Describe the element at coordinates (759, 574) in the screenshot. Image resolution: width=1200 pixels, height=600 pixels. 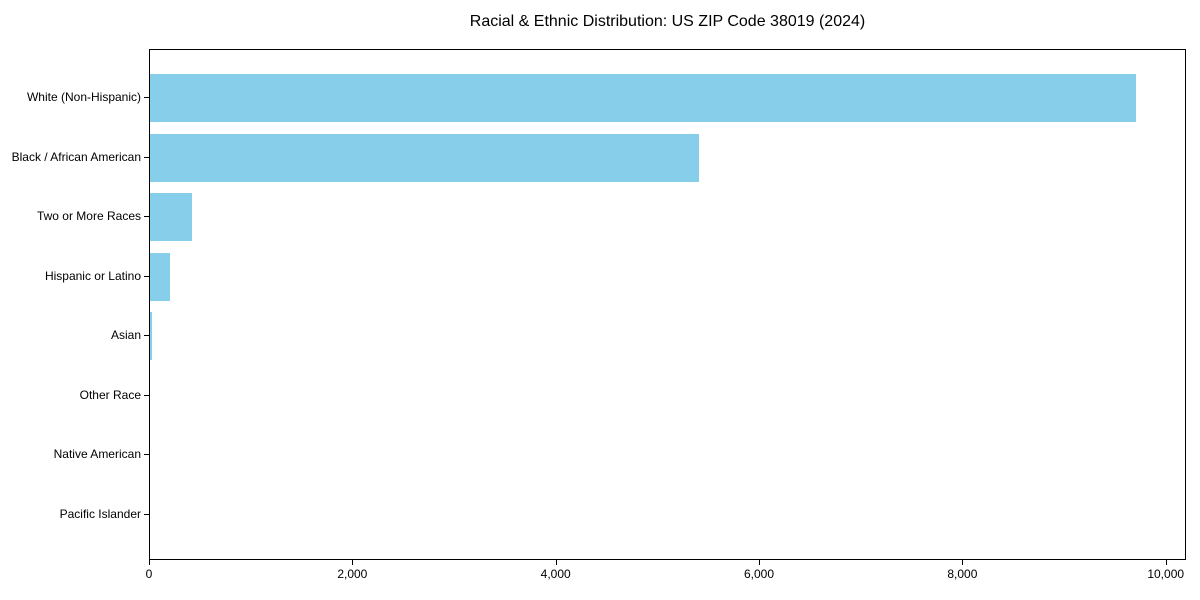
I see `x-tick-label: 6,000` at that location.